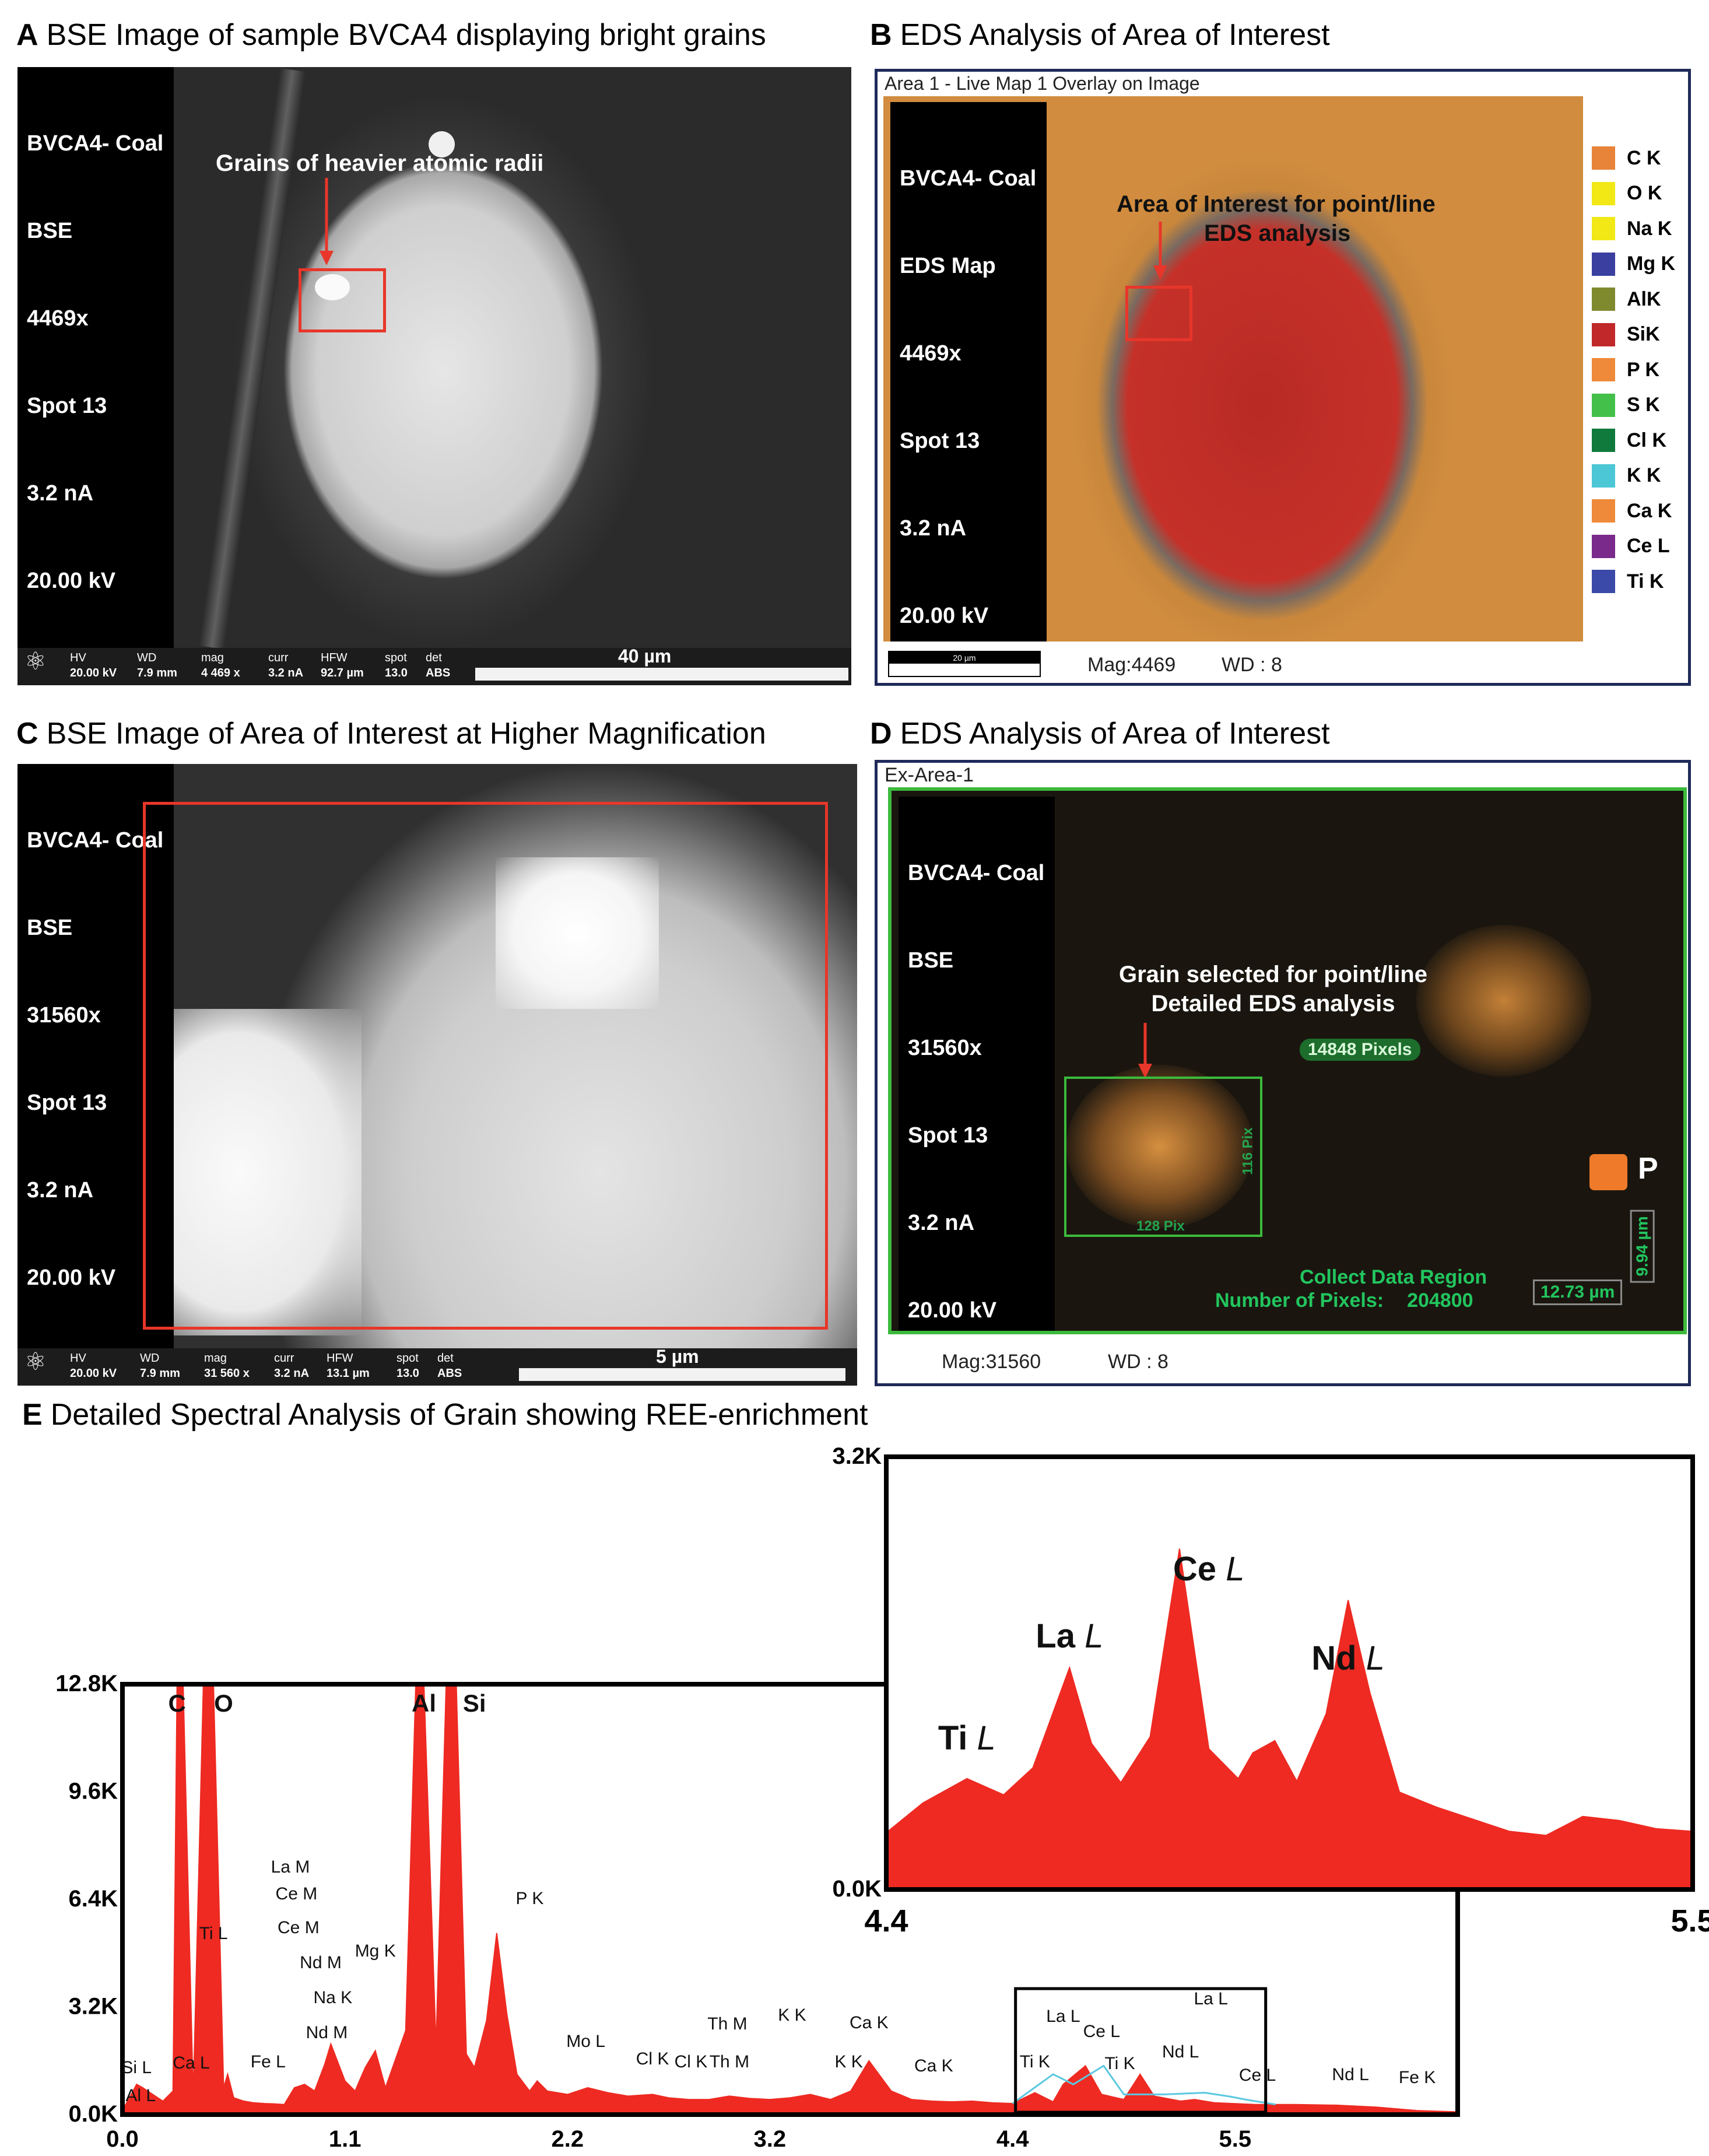 The image size is (1709, 2156). What do you see at coordinates (474, 1703) in the screenshot?
I see `peak-label-major: Si` at bounding box center [474, 1703].